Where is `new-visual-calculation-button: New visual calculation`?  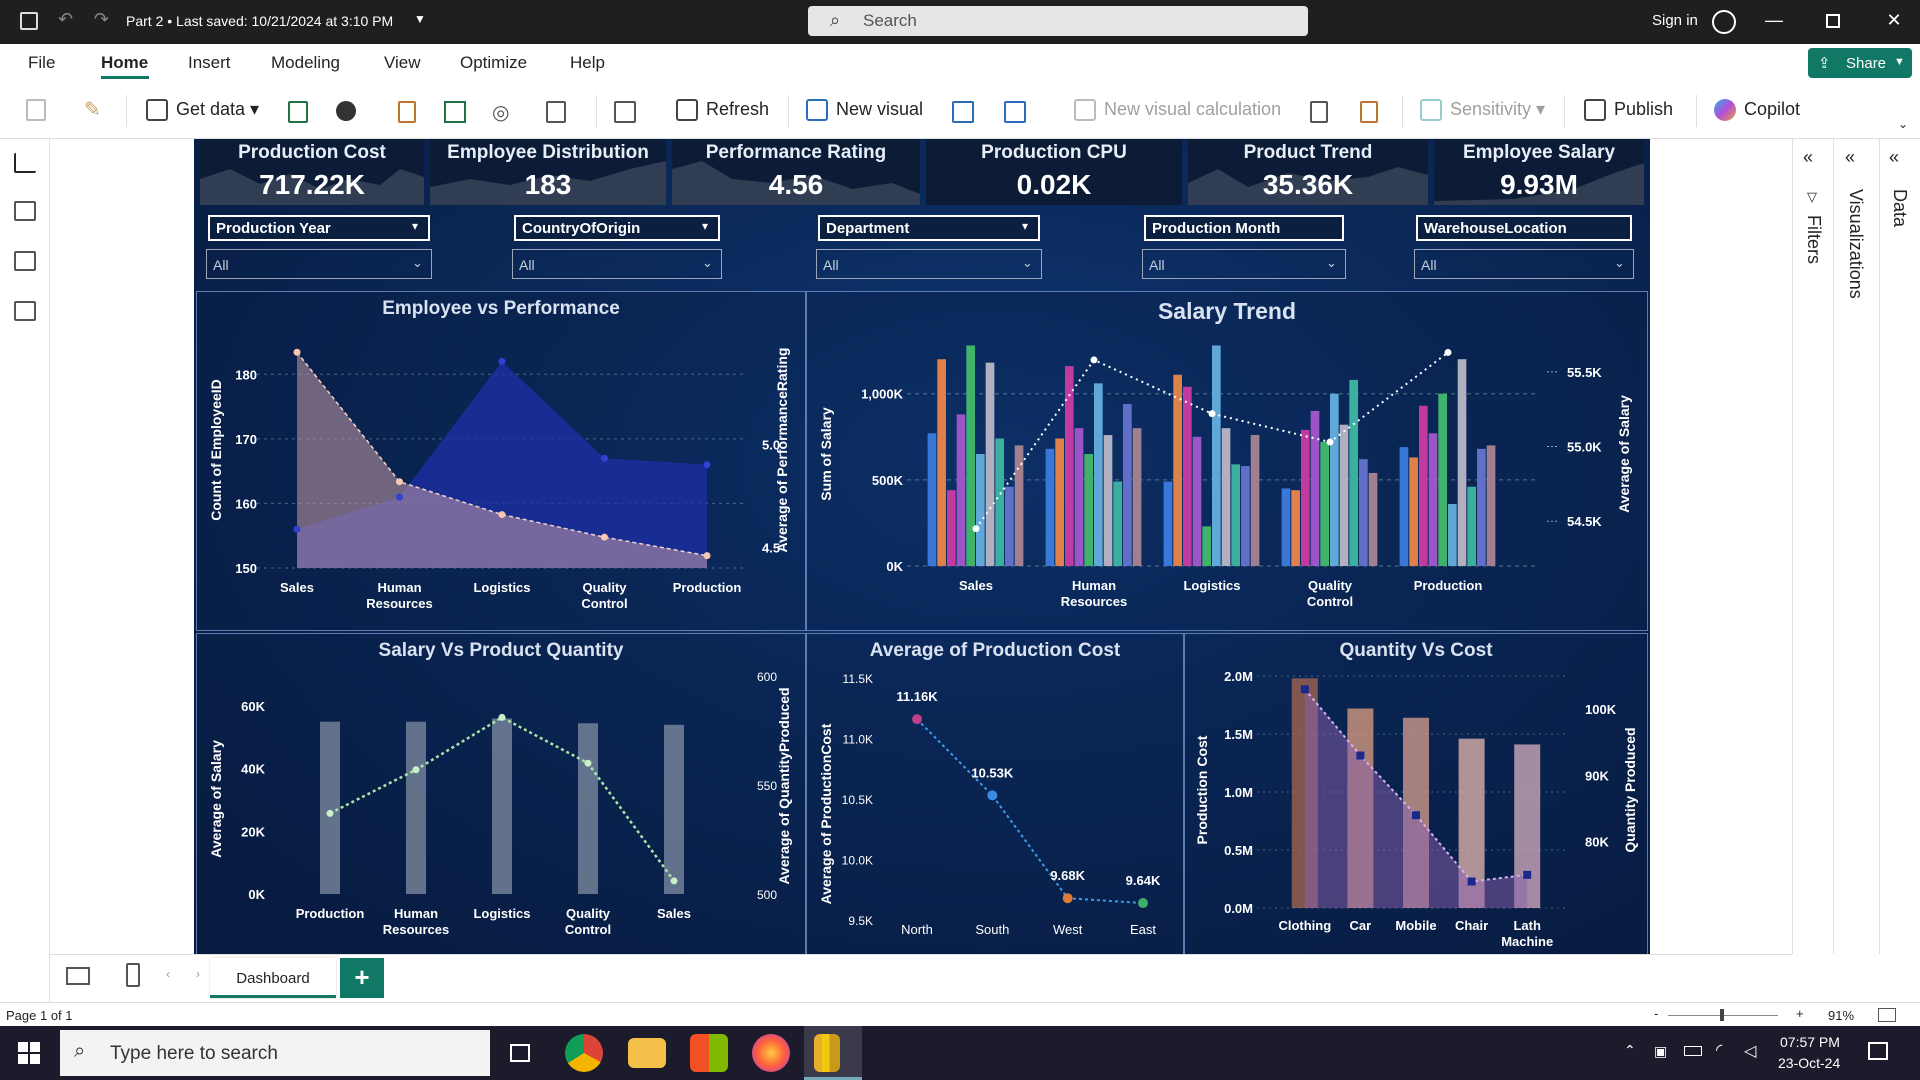 new-visual-calculation-button: New visual calculation is located at coordinates (1177, 110).